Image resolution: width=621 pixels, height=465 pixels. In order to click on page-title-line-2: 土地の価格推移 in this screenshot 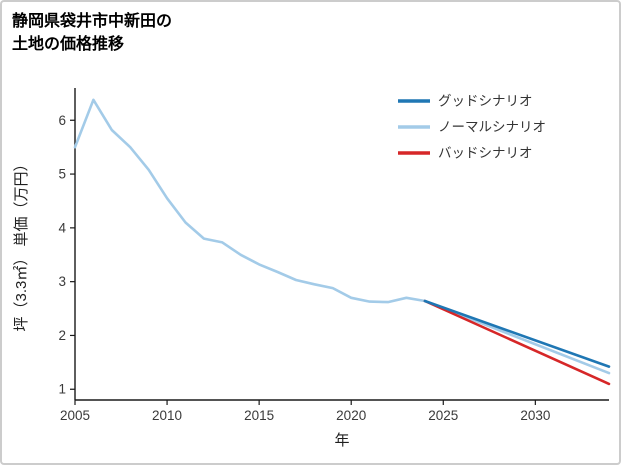, I will do `click(68, 44)`.